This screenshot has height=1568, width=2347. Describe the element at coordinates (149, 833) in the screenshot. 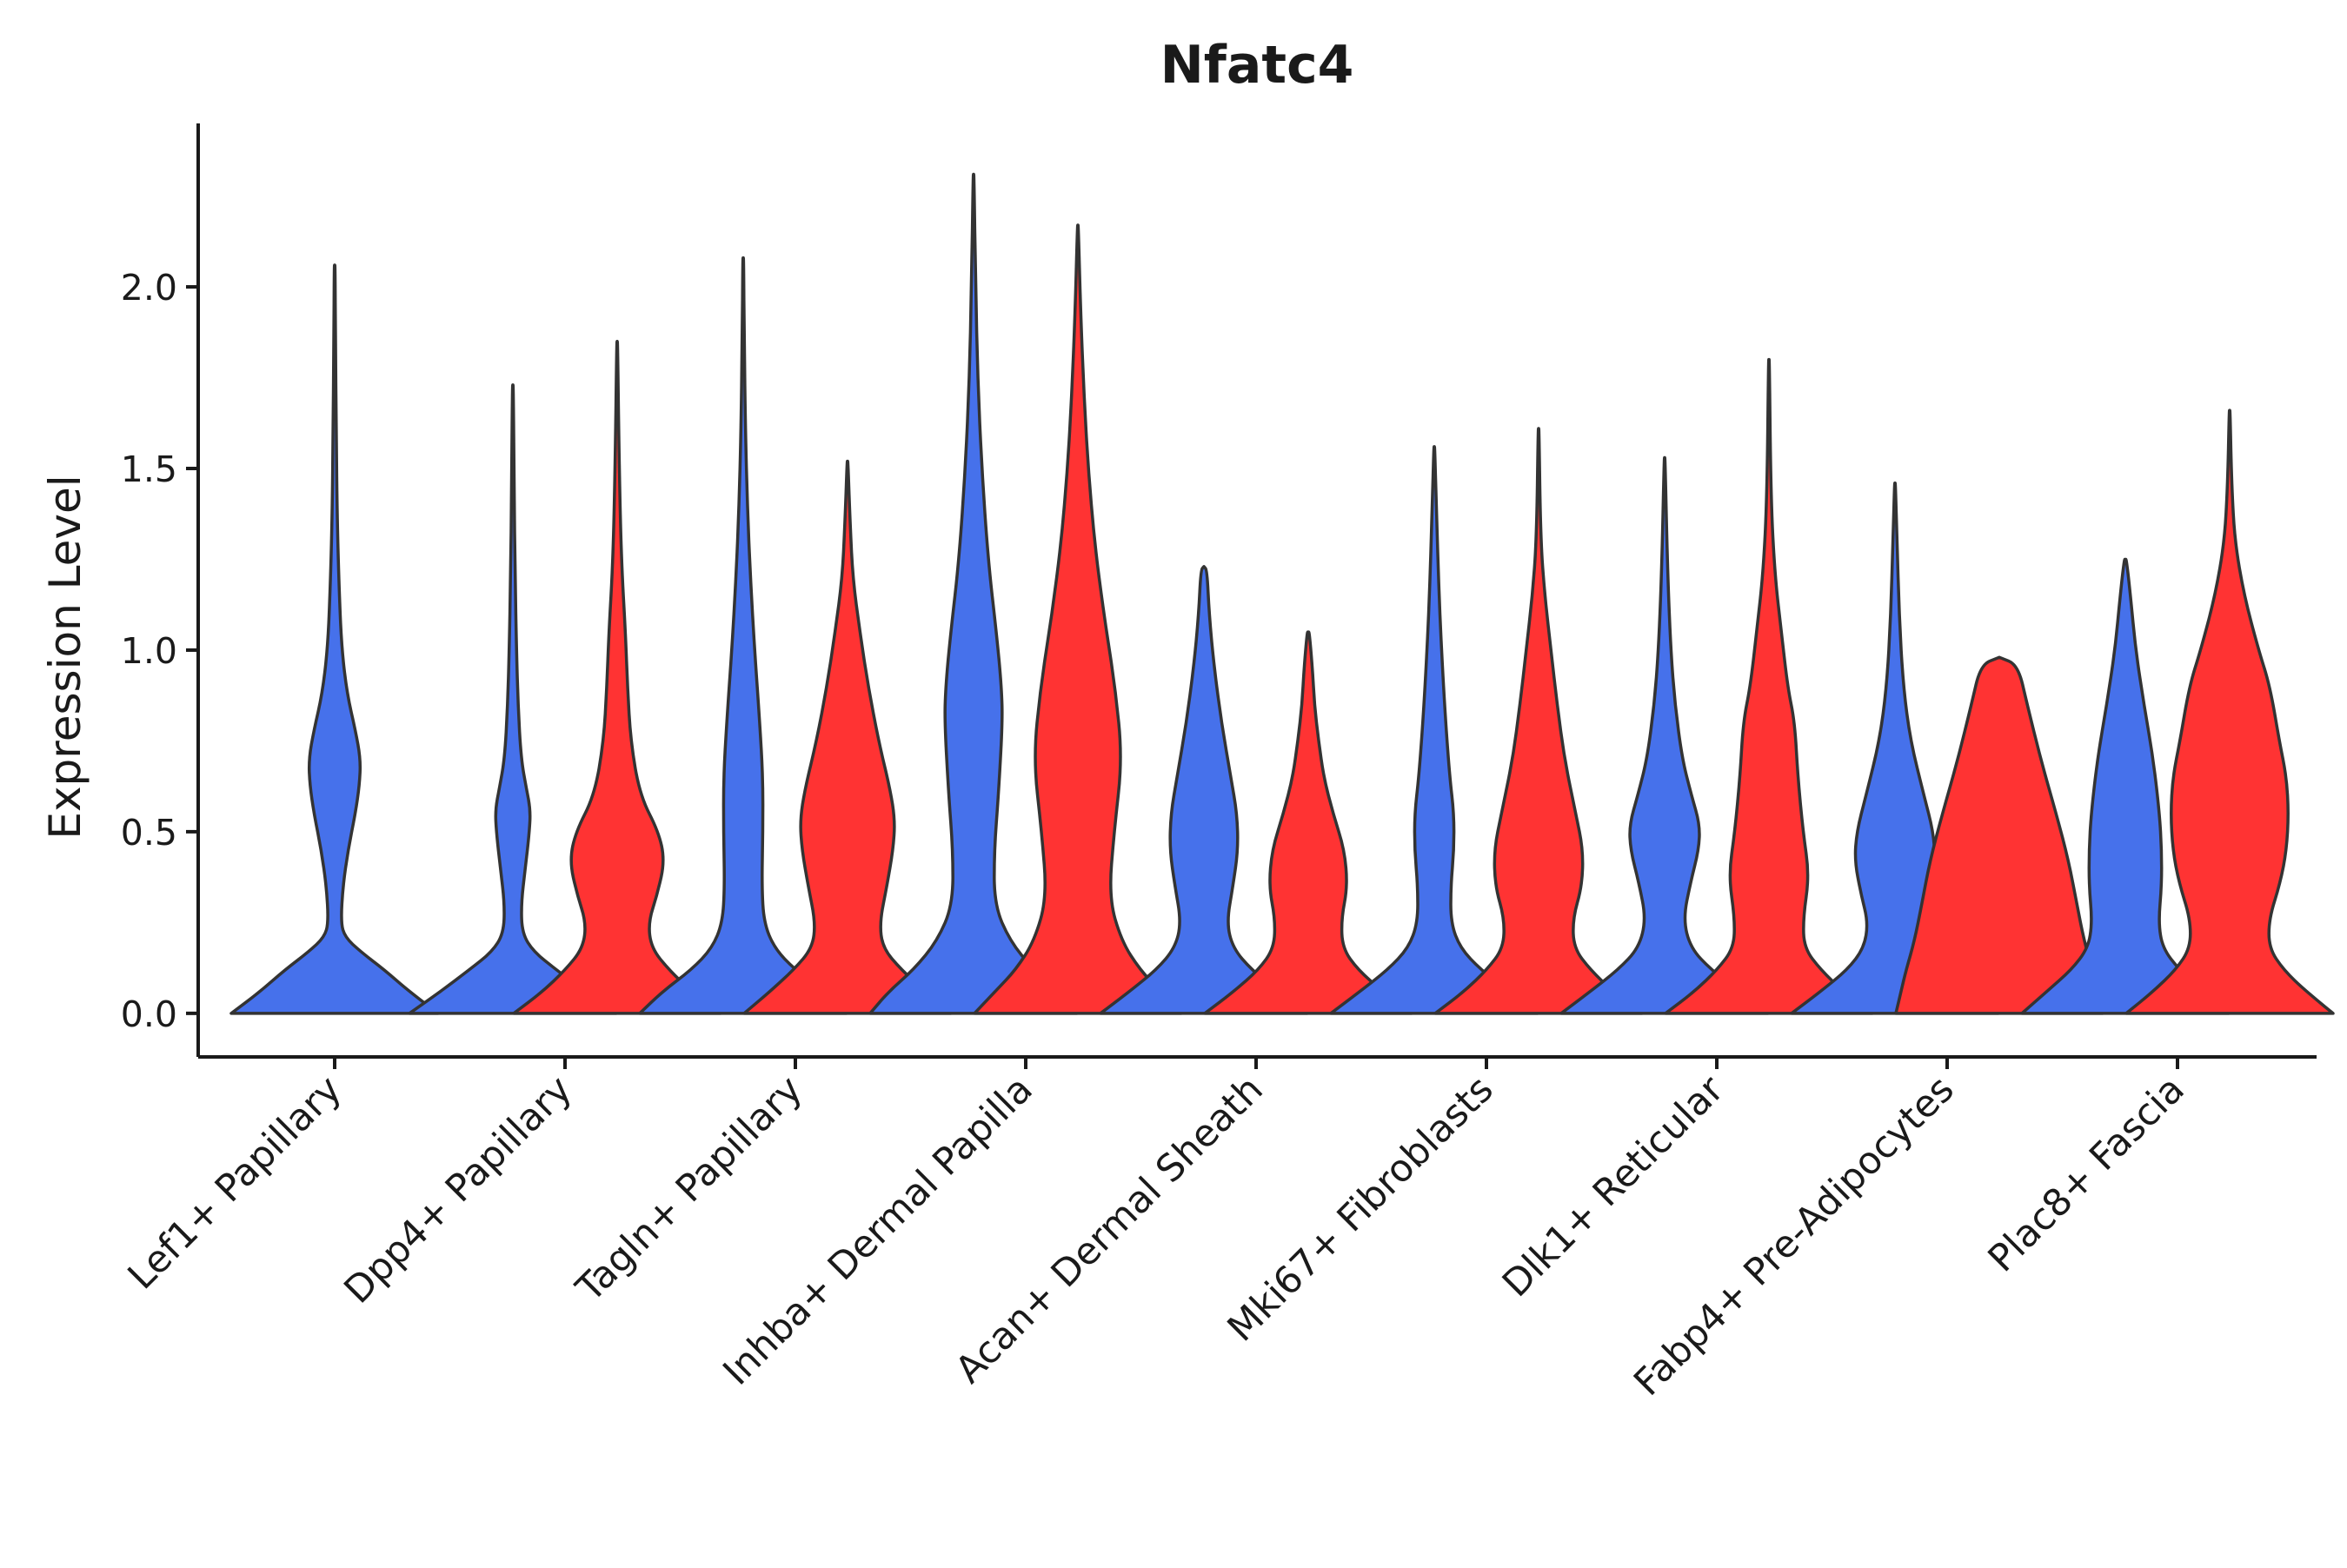

I see `y-tick-label: 0.5` at that location.